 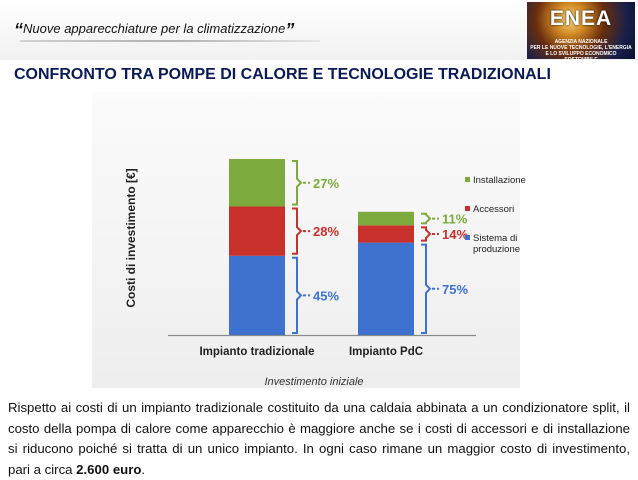 I want to click on bar-segment-tradizionale-red, so click(x=257, y=231).